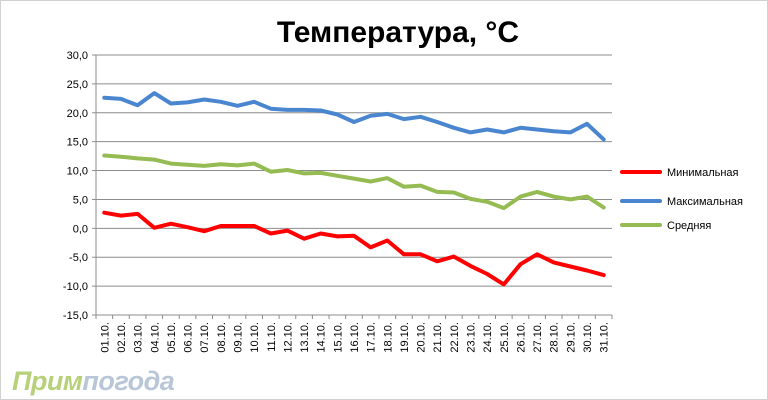  I want to click on x-tick-label: 30.10., so click(588, 337).